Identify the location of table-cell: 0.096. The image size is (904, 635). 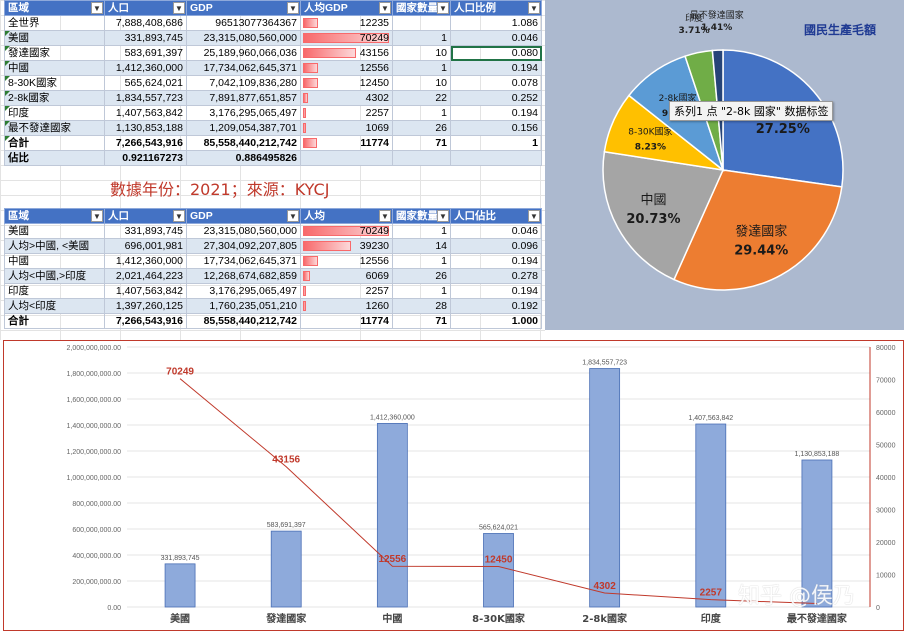
(496, 246).